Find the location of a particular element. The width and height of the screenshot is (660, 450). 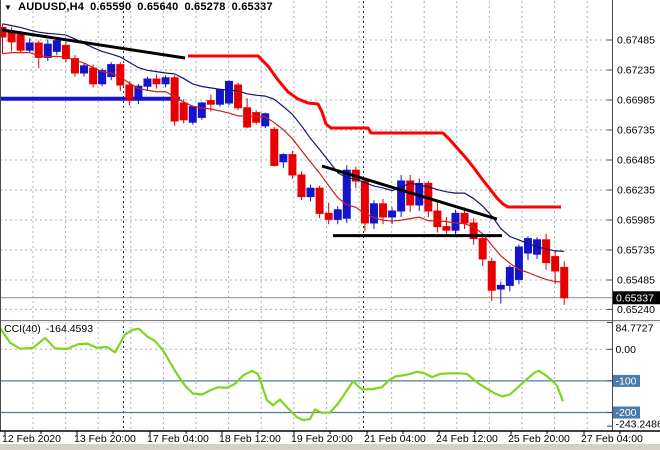

price-axis-label: 0.66985 is located at coordinates (636, 101).